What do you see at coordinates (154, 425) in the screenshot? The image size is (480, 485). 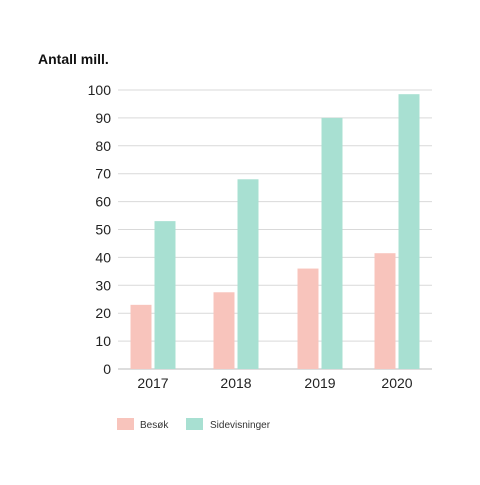 I see `legend-label-besok: Besøk` at bounding box center [154, 425].